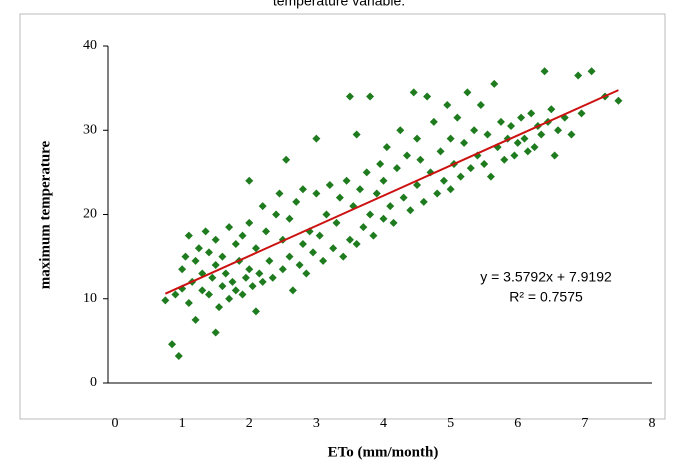 The image size is (678, 465). Describe the element at coordinates (383, 452) in the screenshot. I see `x-axis-title: ETo (mm/month)` at that location.